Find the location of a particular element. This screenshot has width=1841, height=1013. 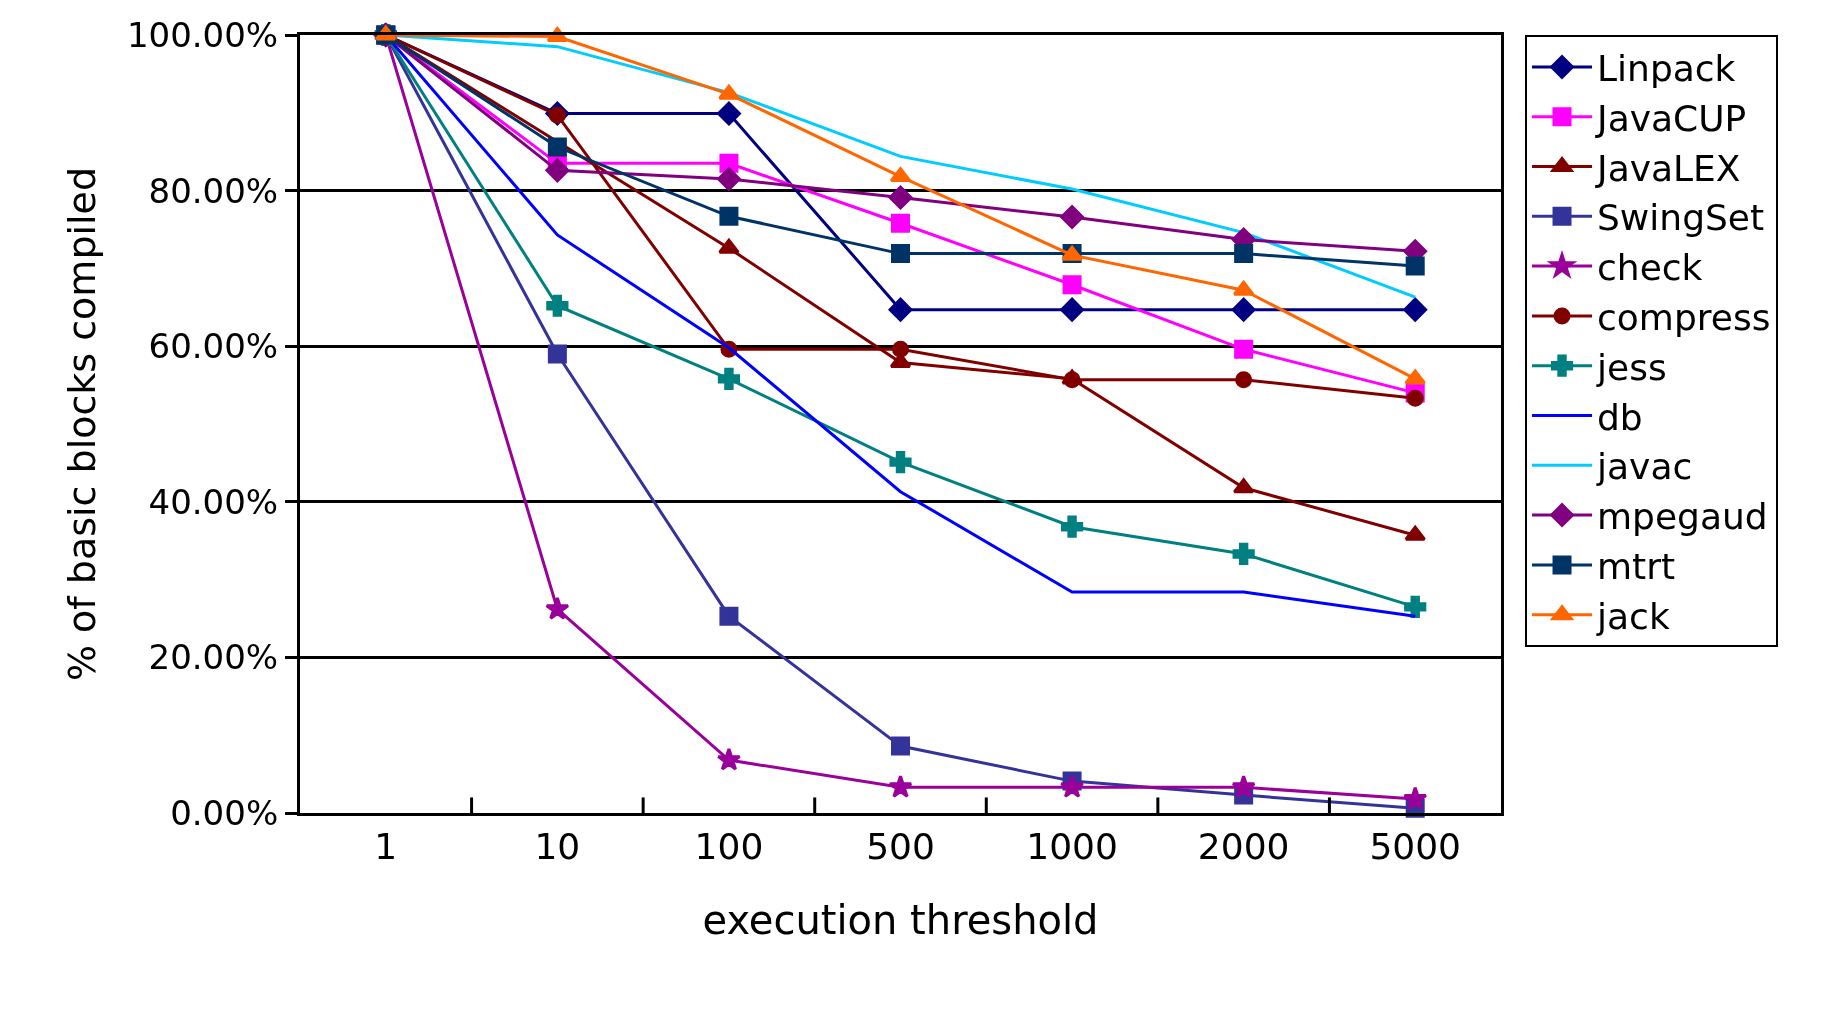

y-tick-label: 0.00% is located at coordinates (224, 812).